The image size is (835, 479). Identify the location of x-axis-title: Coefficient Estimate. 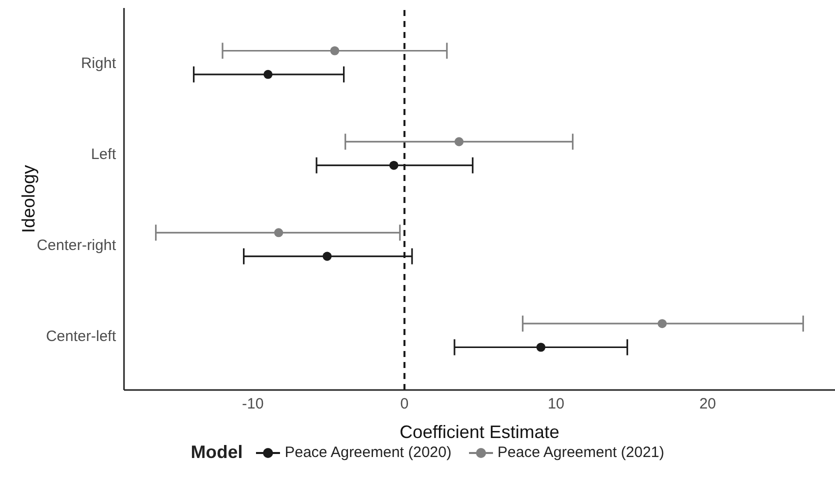
(480, 432).